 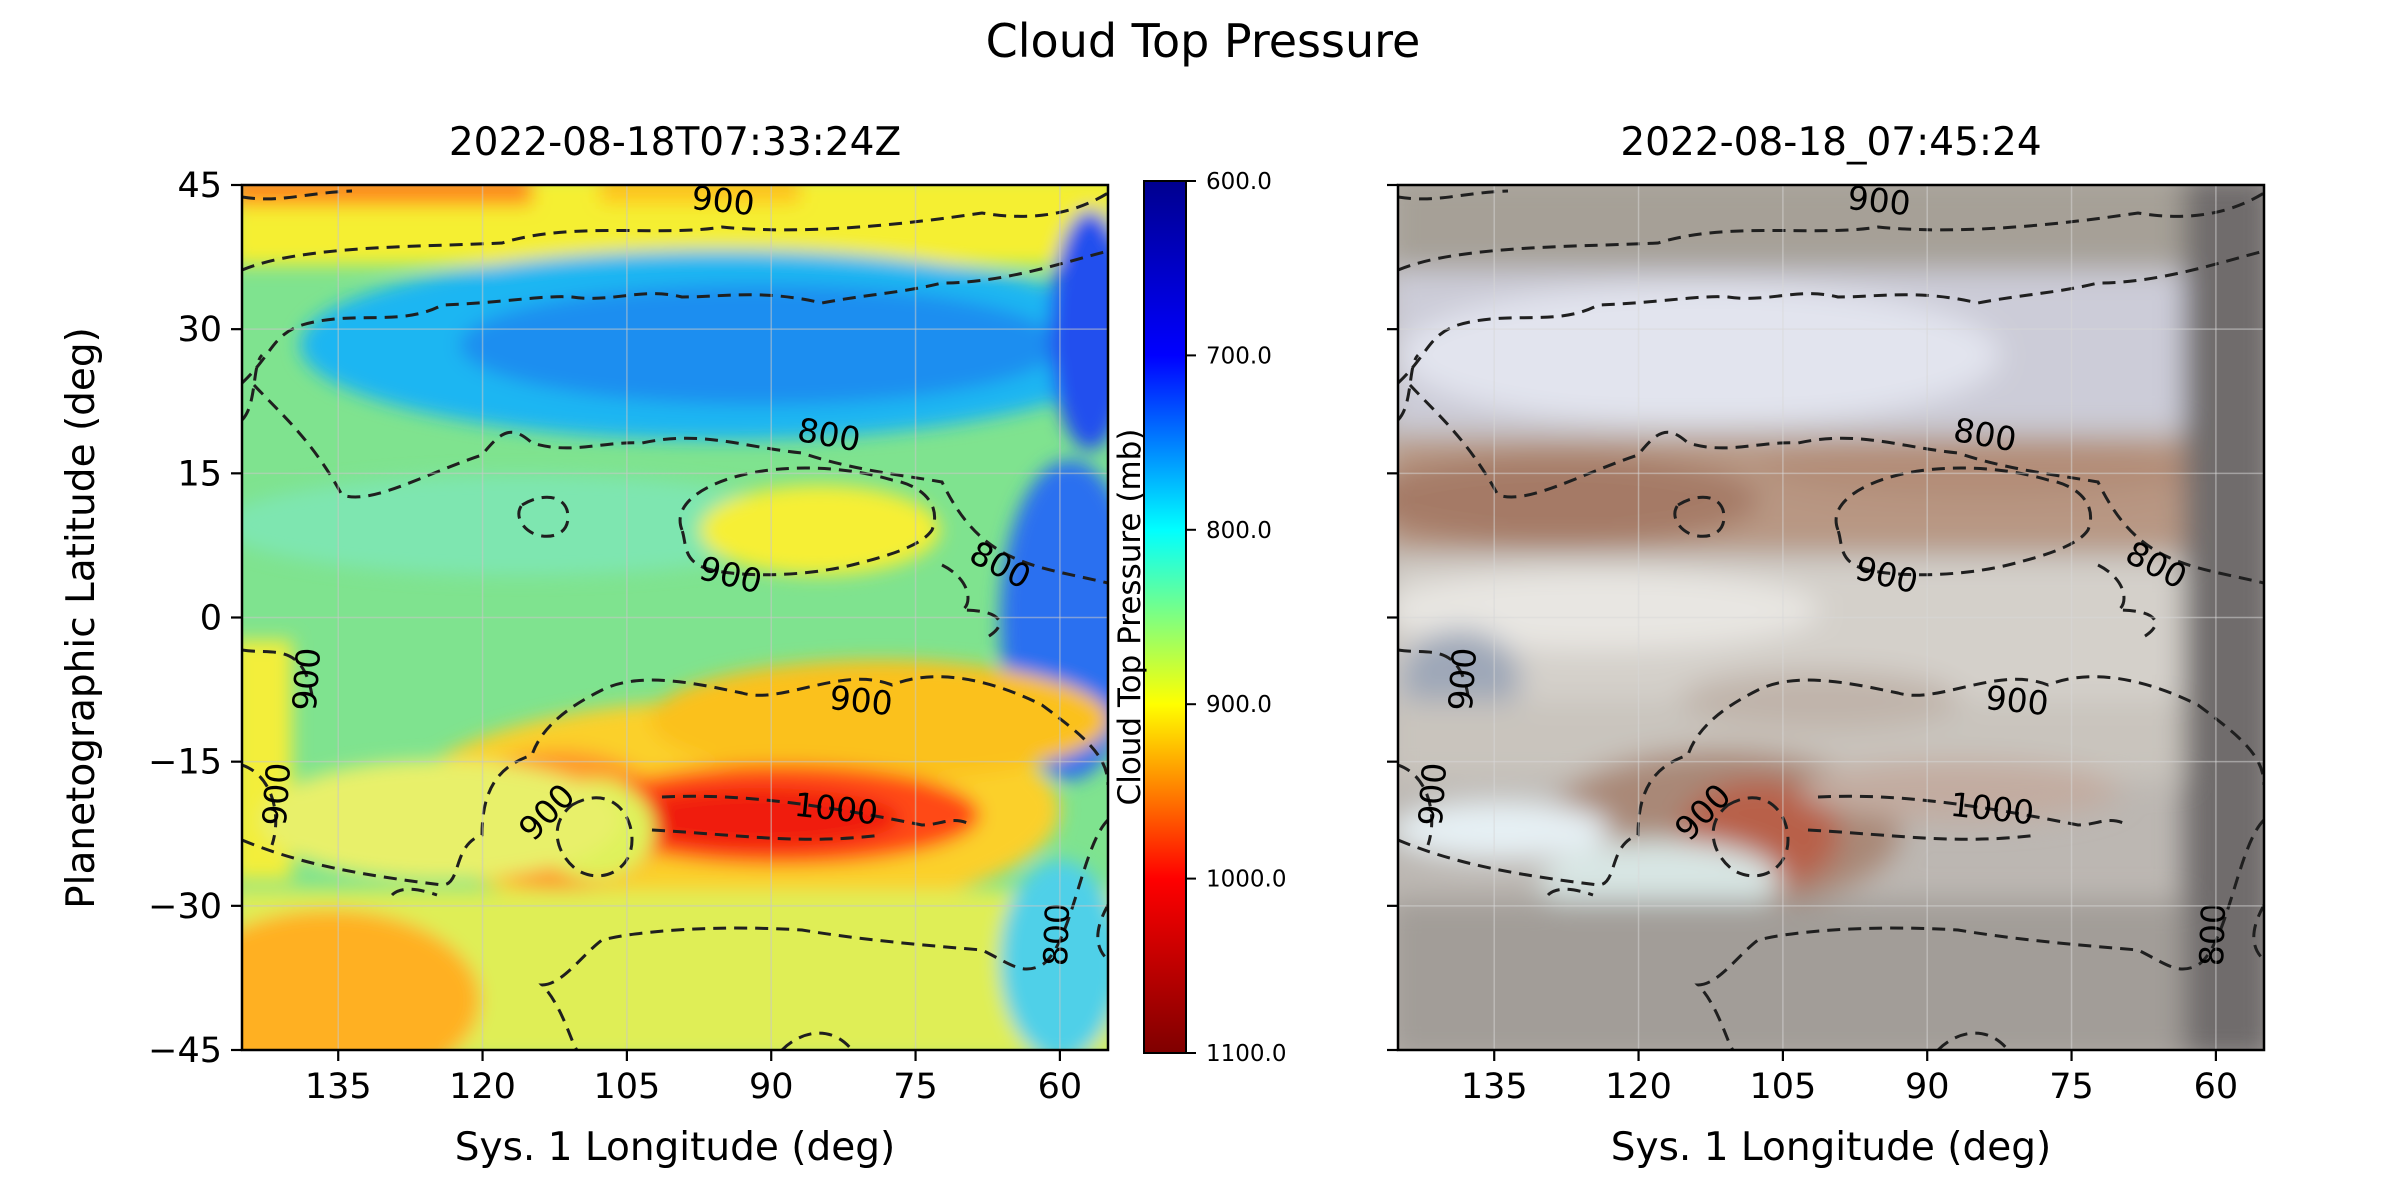 I want to click on colorbar-gradient, so click(x=1165, y=617).